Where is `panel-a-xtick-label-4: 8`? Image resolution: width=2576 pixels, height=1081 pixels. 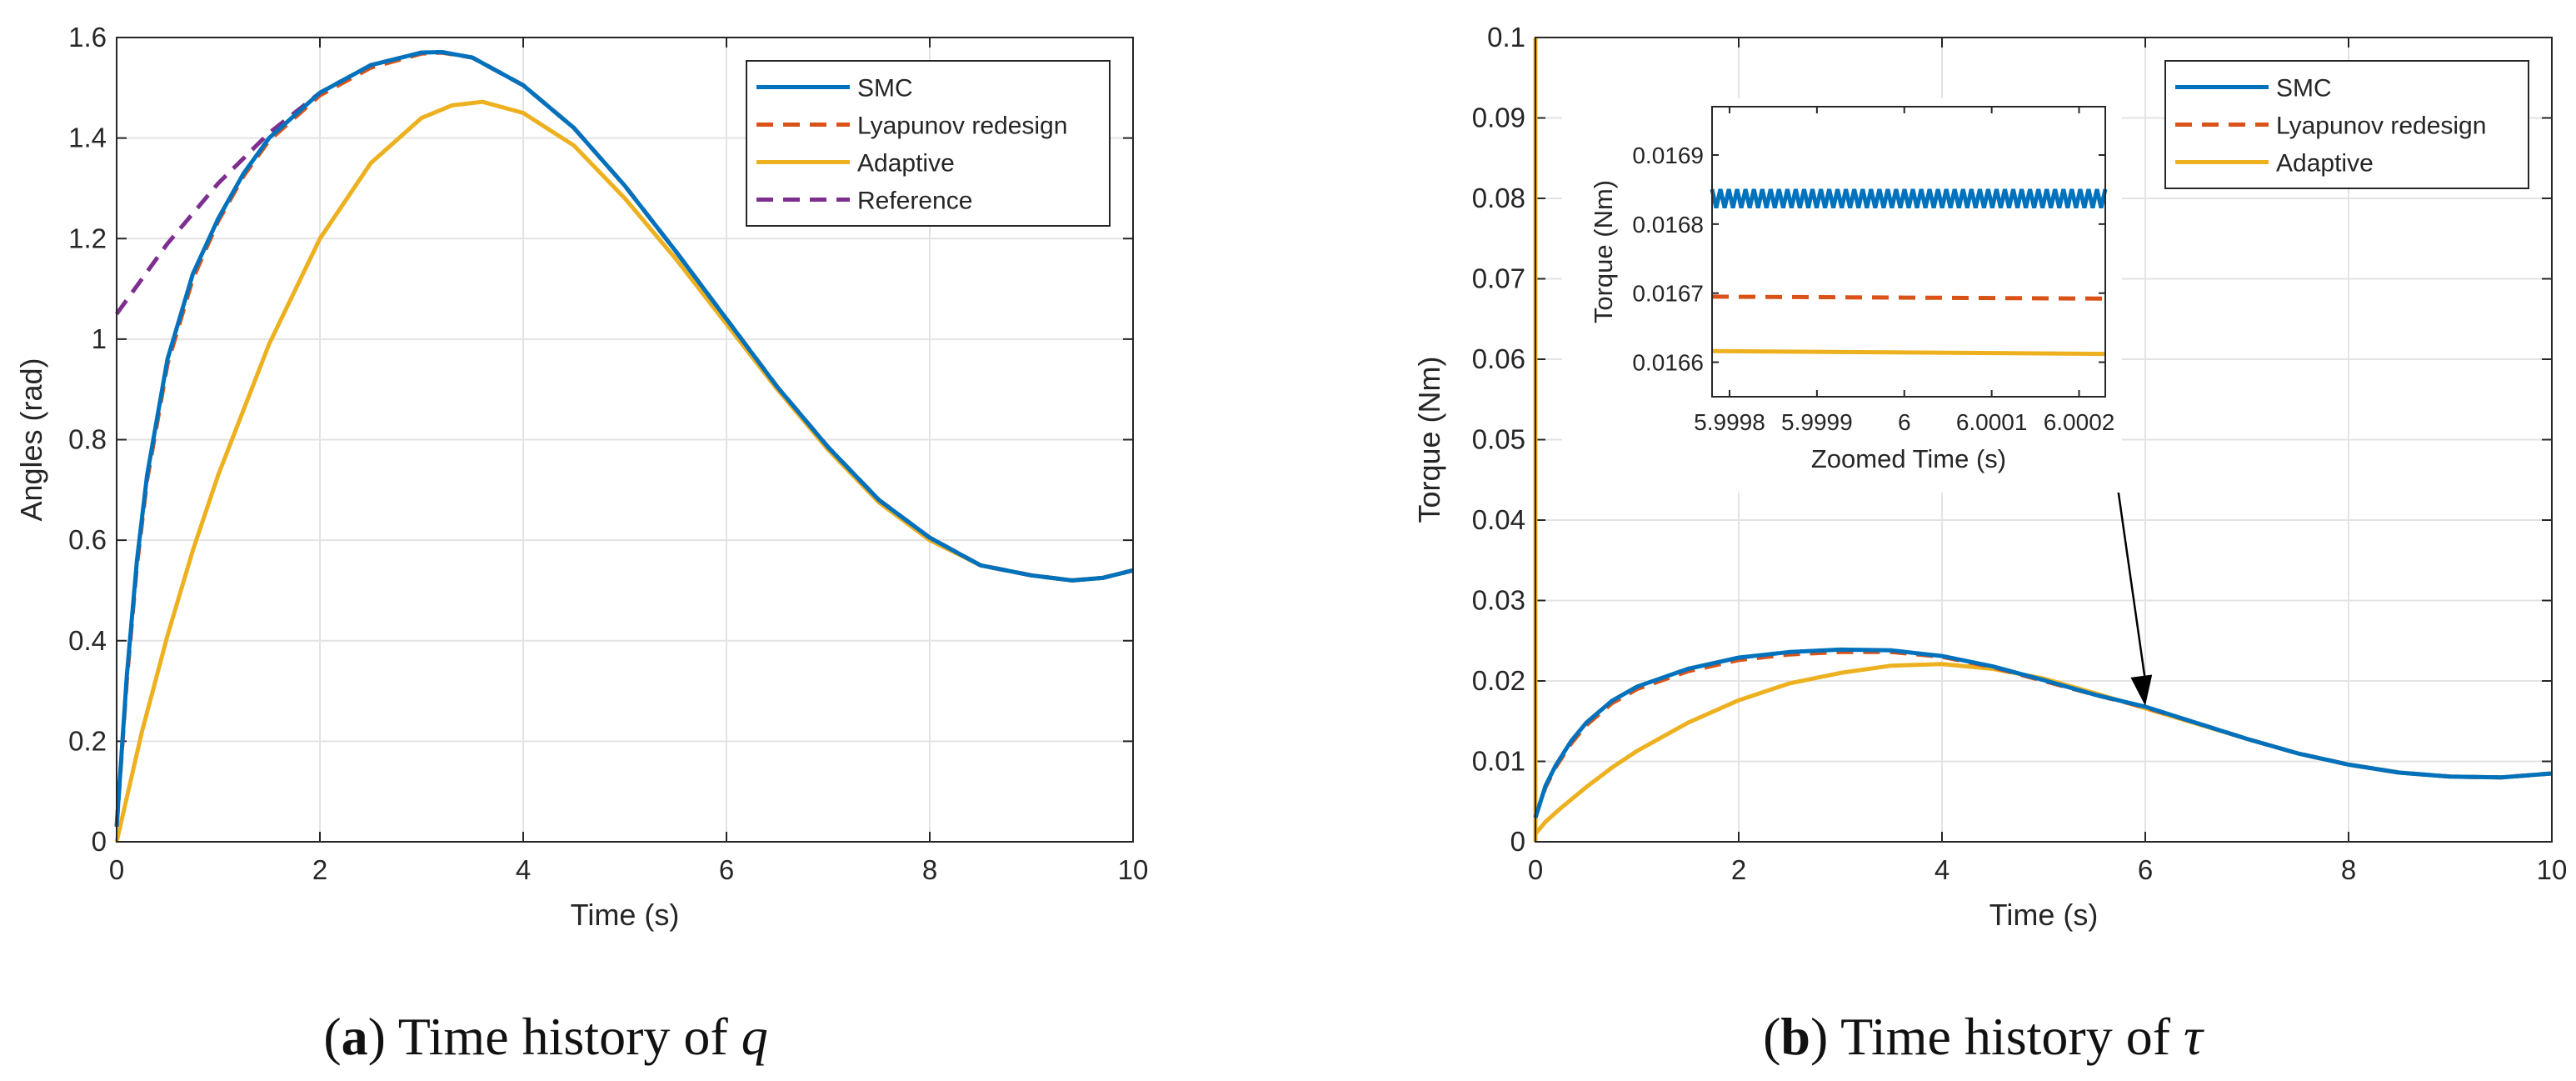
panel-a-xtick-label-4: 8 is located at coordinates (929, 870).